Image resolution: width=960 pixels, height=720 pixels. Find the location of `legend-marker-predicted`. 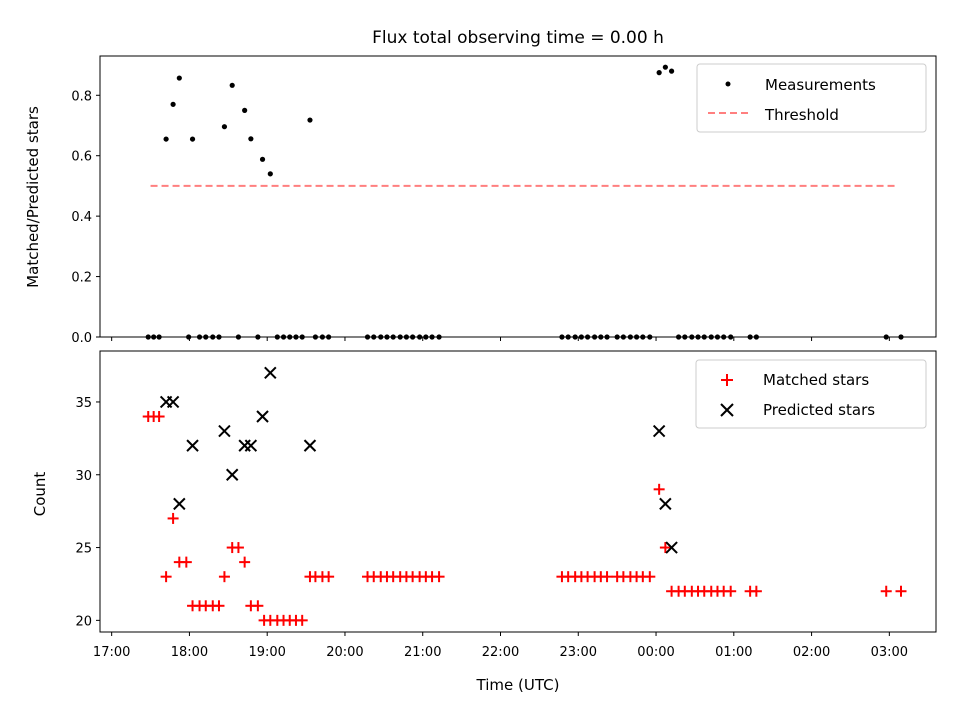

legend-marker-predicted is located at coordinates (727, 410).